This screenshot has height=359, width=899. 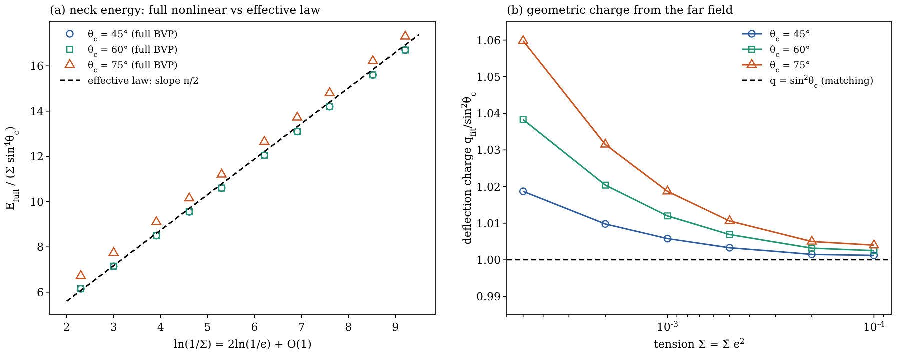 I want to click on y-tick-label: 1.02, so click(x=488, y=187).